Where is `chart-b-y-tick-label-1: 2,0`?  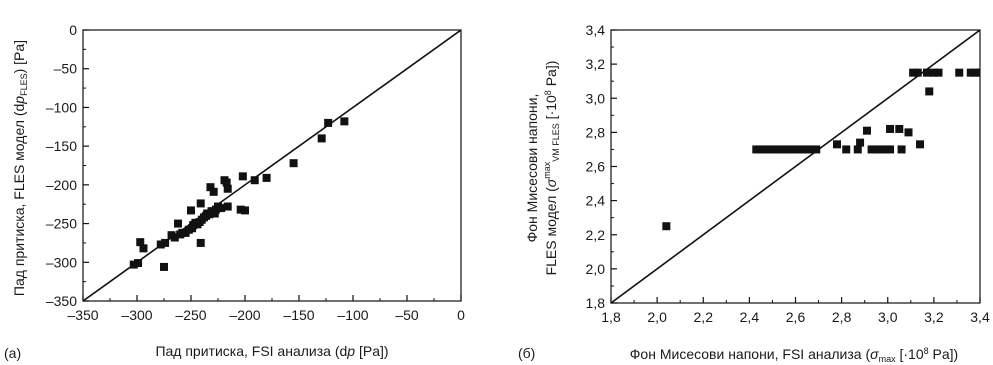
chart-b-y-tick-label-1: 2,0 is located at coordinates (596, 269).